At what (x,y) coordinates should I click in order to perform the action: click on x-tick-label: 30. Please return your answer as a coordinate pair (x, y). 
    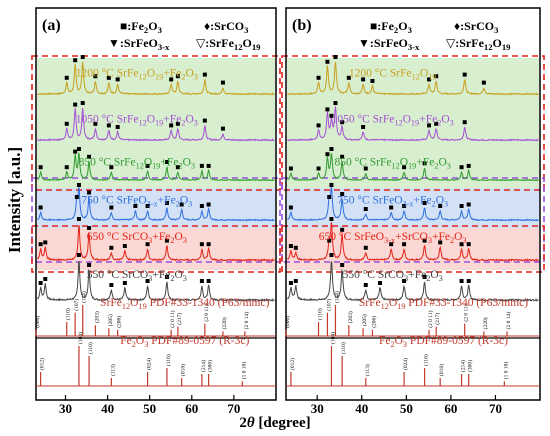
    Looking at the image, I should click on (65, 408).